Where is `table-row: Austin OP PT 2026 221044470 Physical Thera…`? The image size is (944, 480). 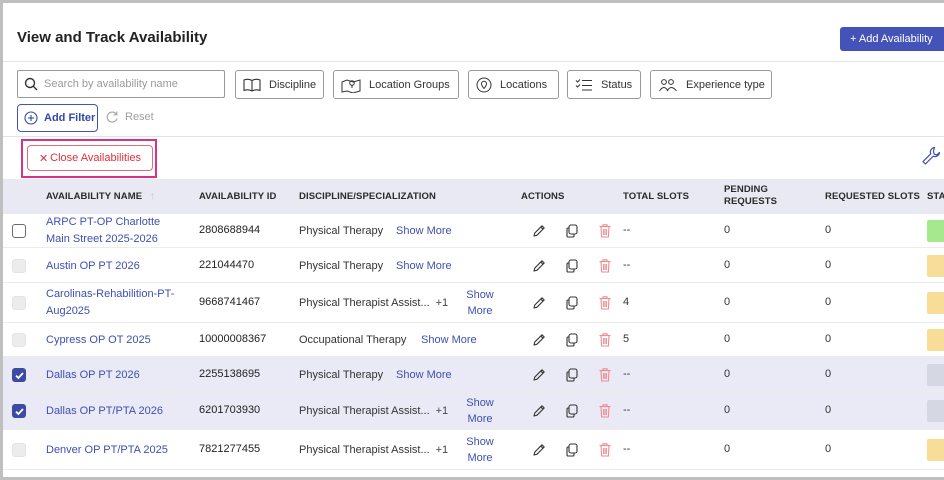
table-row: Austin OP PT 2026 221044470 Physical Thera… is located at coordinates (473, 265).